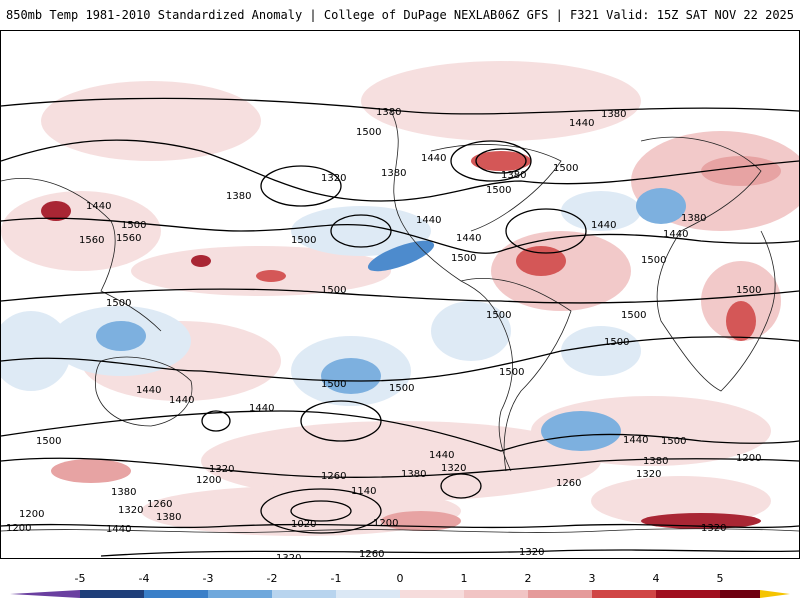 This screenshot has height=600, width=800. Describe the element at coordinates (336, 578) in the screenshot. I see `colorbar-tick-label: -1` at that location.